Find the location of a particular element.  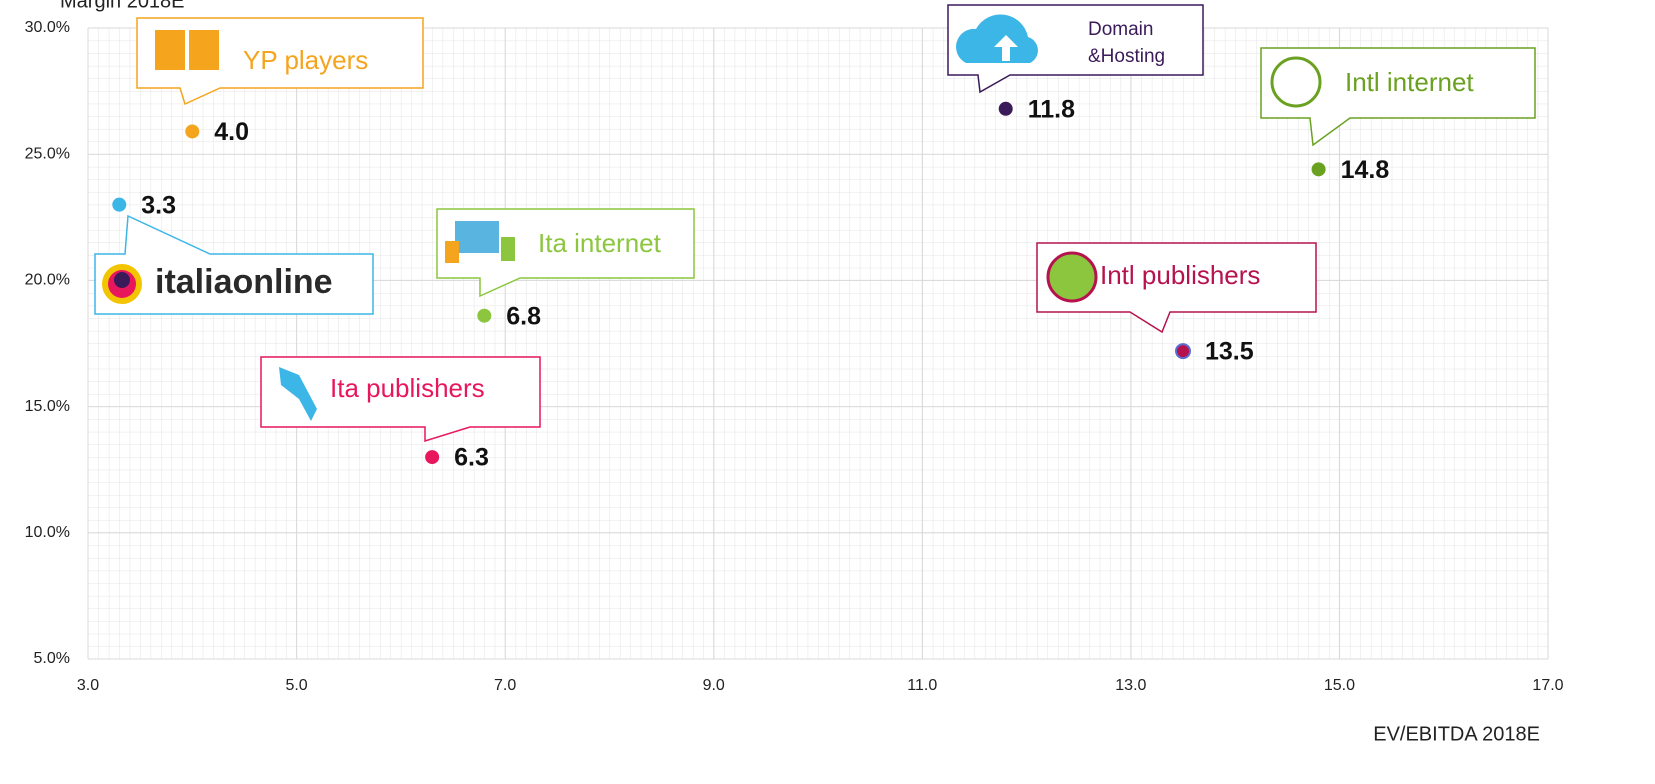

callout: Domain &Hosting is located at coordinates (1075, 49).